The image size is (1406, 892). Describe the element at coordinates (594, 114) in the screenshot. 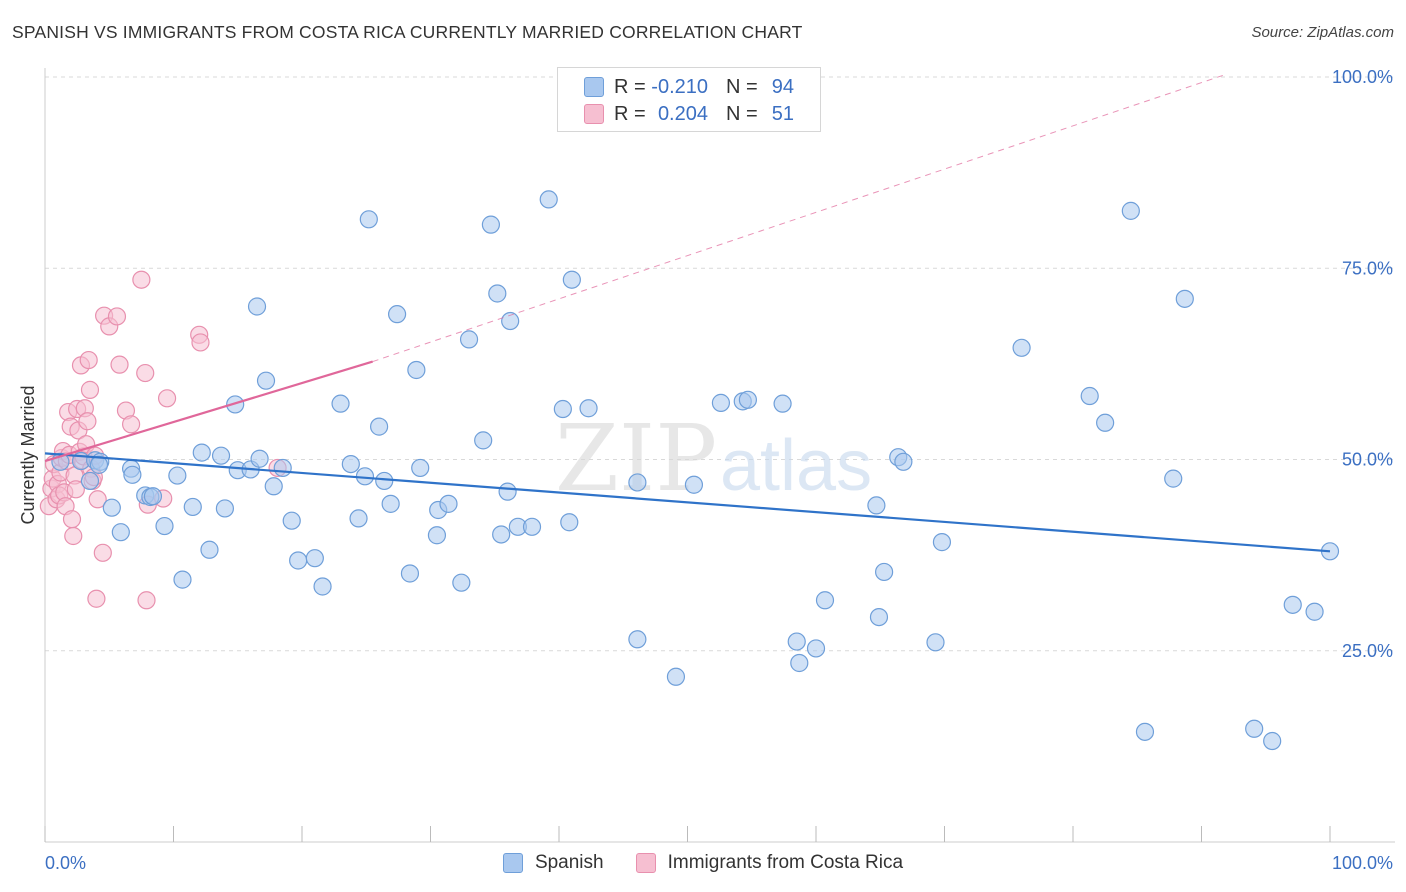

I see `legend-swatch-costa-rica` at that location.